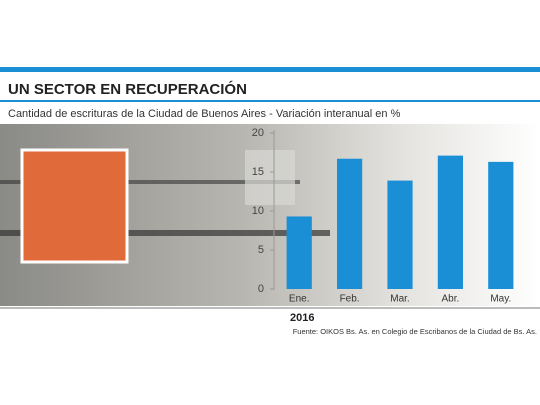  I want to click on x-tick-label: Abr., so click(451, 299).